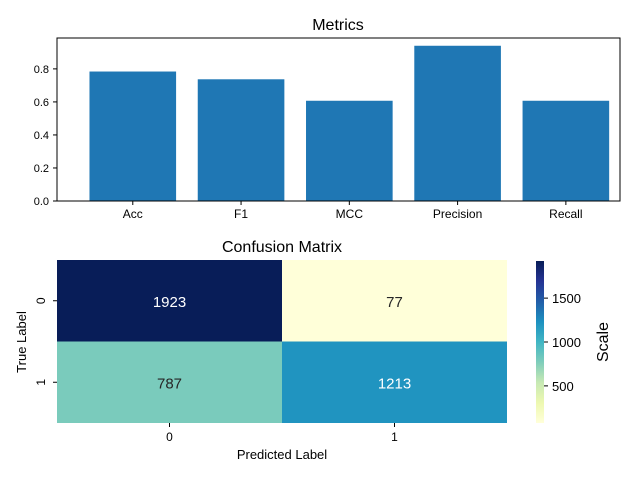  What do you see at coordinates (41, 382) in the screenshot?
I see `confusion-matrix-y-tick-label: 1` at bounding box center [41, 382].